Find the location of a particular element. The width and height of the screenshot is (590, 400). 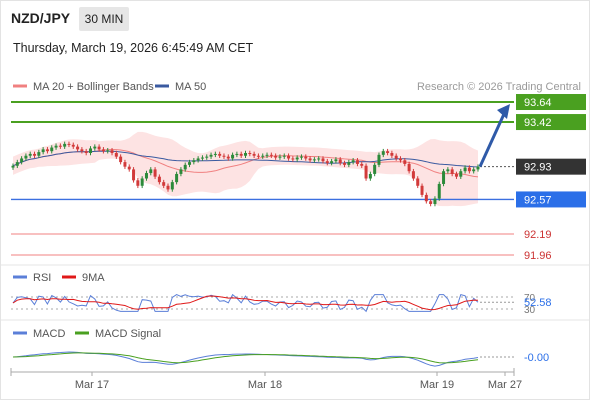

symbol-title: NZD/JPY is located at coordinates (41, 18).